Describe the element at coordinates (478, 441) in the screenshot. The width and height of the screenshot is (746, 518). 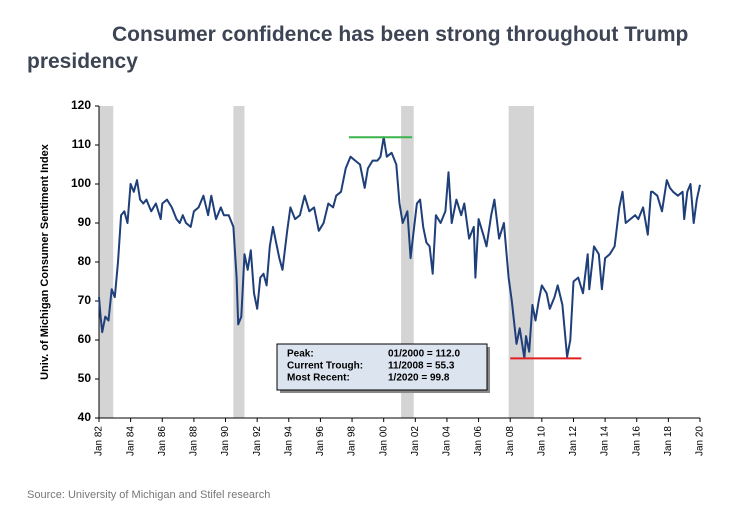
I see `x-tick-label: Jan 06` at that location.